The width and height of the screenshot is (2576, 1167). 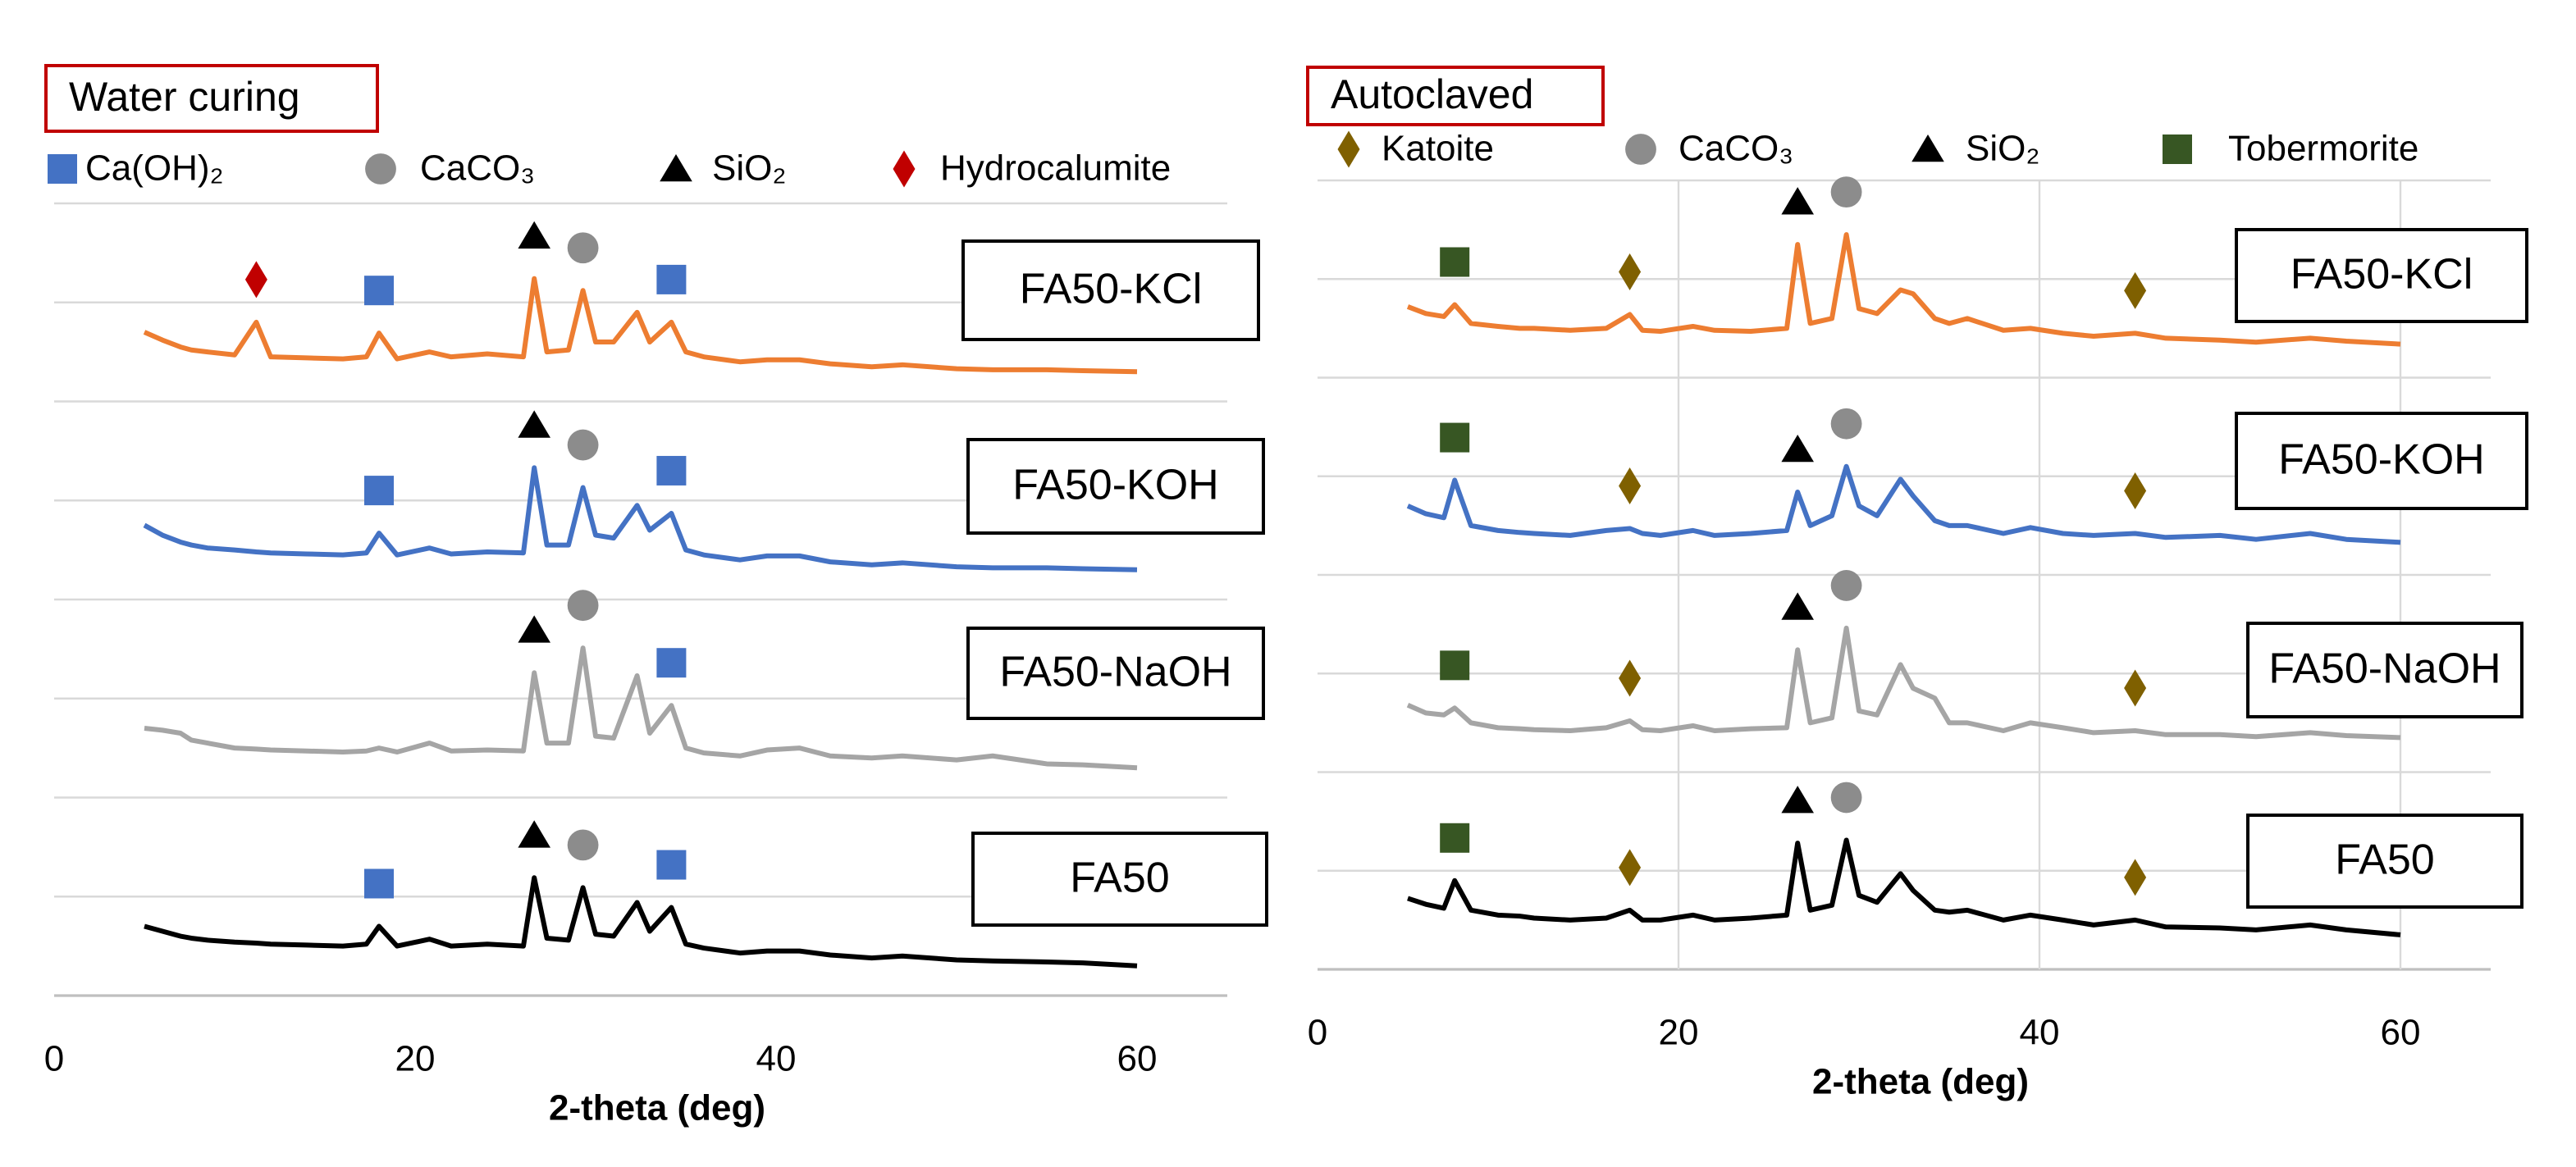 What do you see at coordinates (185, 97) in the screenshot?
I see `panel-title: Water curing` at bounding box center [185, 97].